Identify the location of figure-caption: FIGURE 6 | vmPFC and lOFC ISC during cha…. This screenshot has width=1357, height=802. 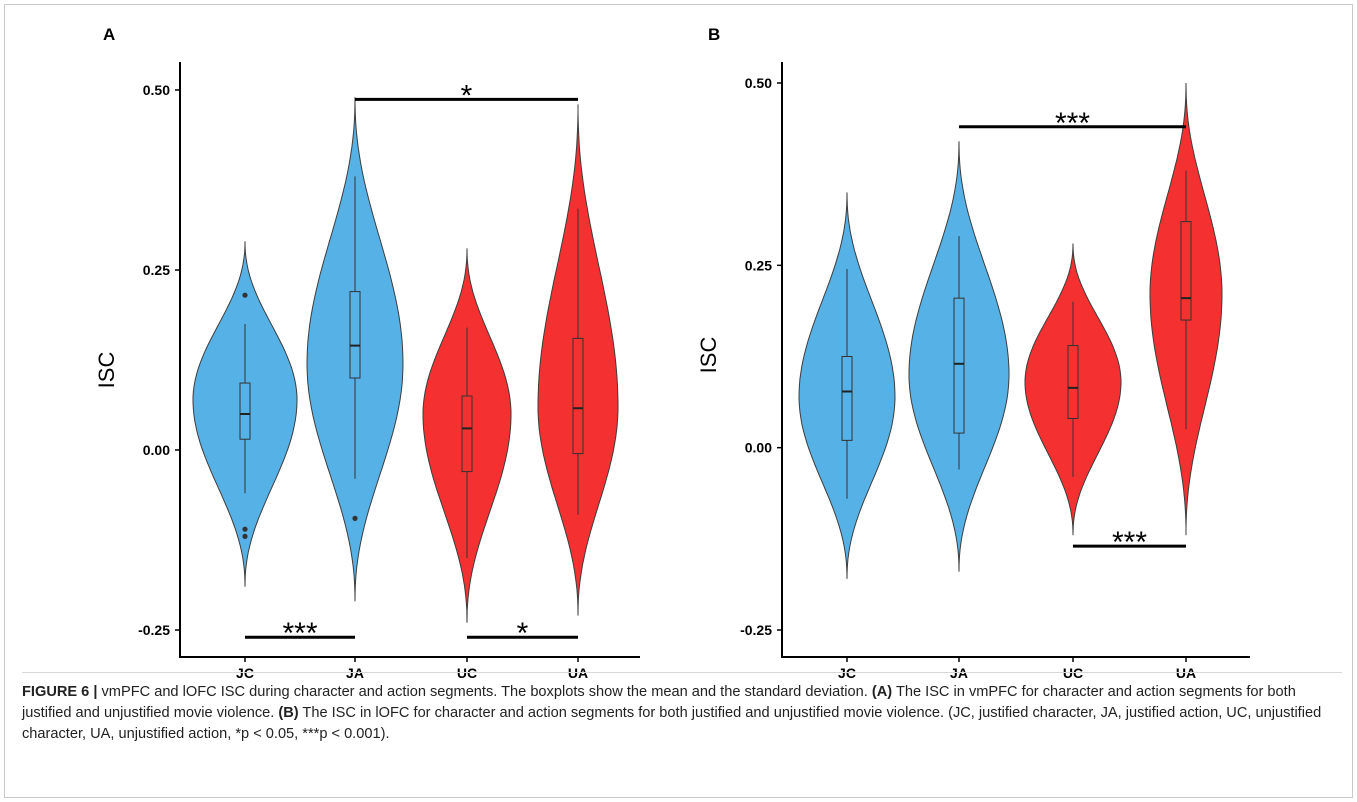
(682, 713).